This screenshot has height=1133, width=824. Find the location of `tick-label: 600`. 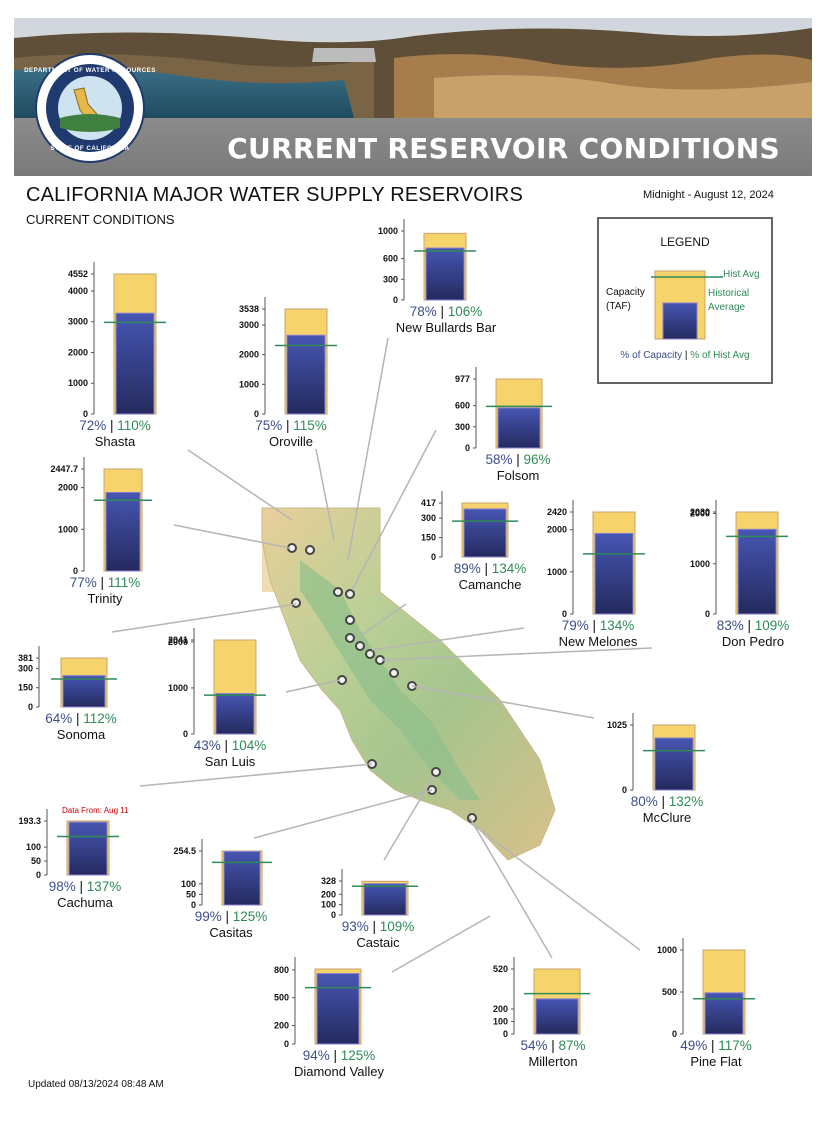

tick-label: 600 is located at coordinates (462, 406).